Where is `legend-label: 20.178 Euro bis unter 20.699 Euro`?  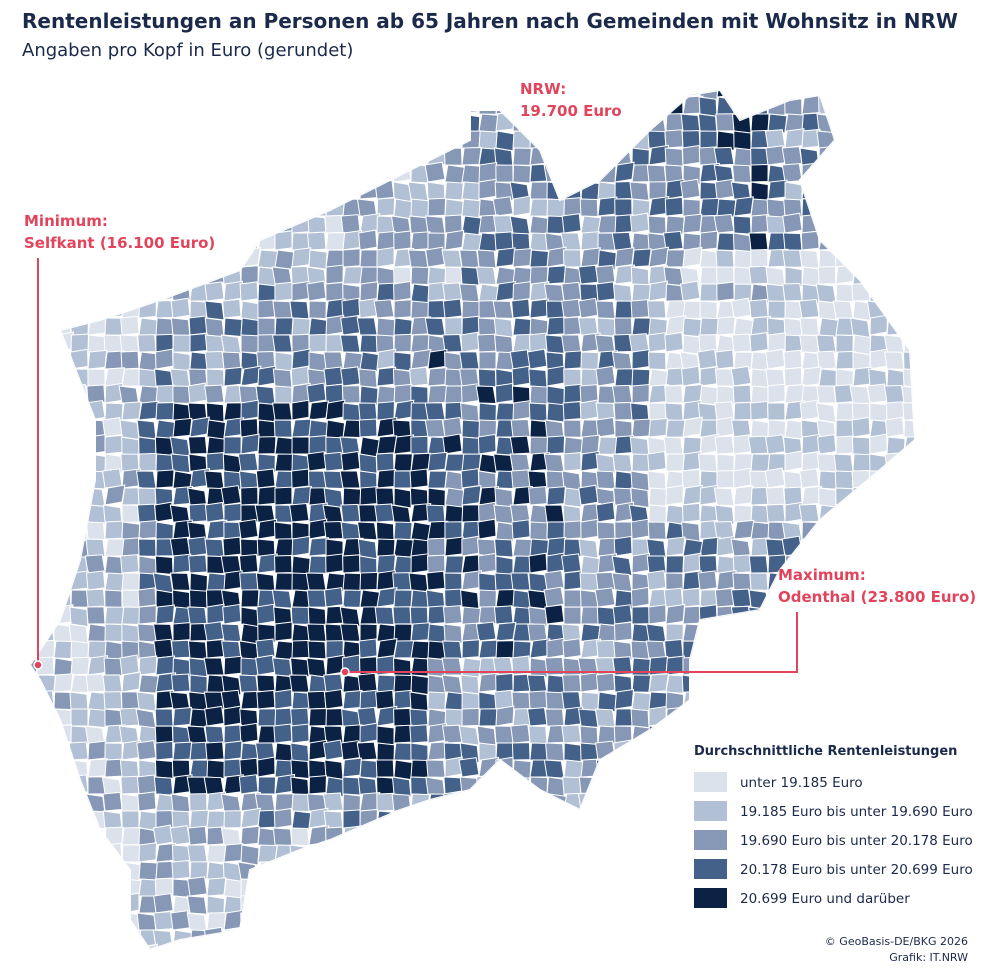 legend-label: 20.178 Euro bis unter 20.699 Euro is located at coordinates (856, 870).